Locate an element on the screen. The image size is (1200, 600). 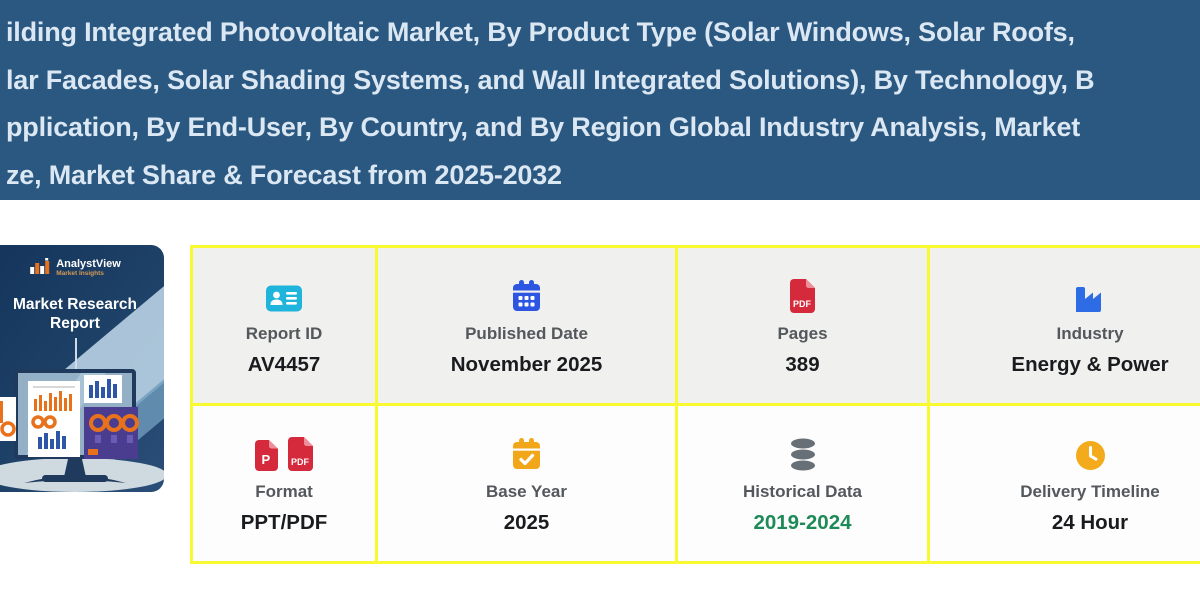
cell-value: 24 Hour is located at coordinates (1090, 522).